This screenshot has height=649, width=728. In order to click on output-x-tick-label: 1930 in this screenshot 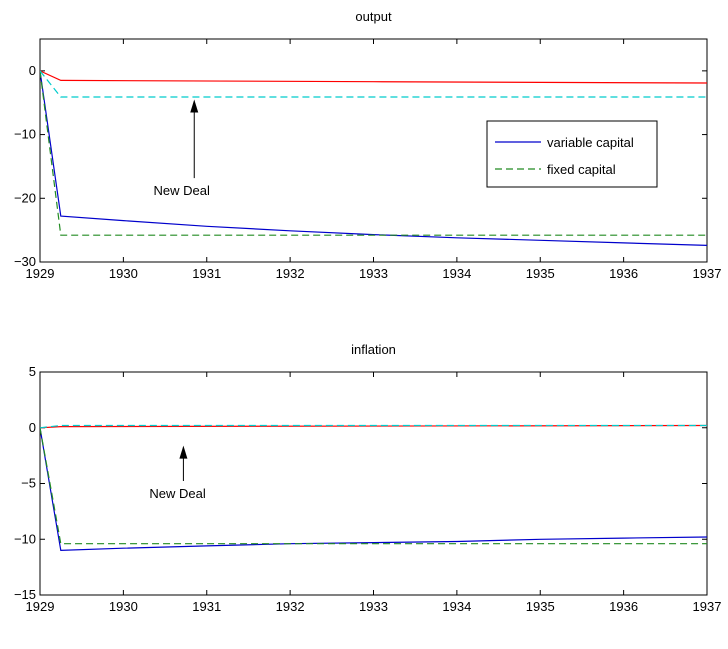, I will do `click(123, 273)`.